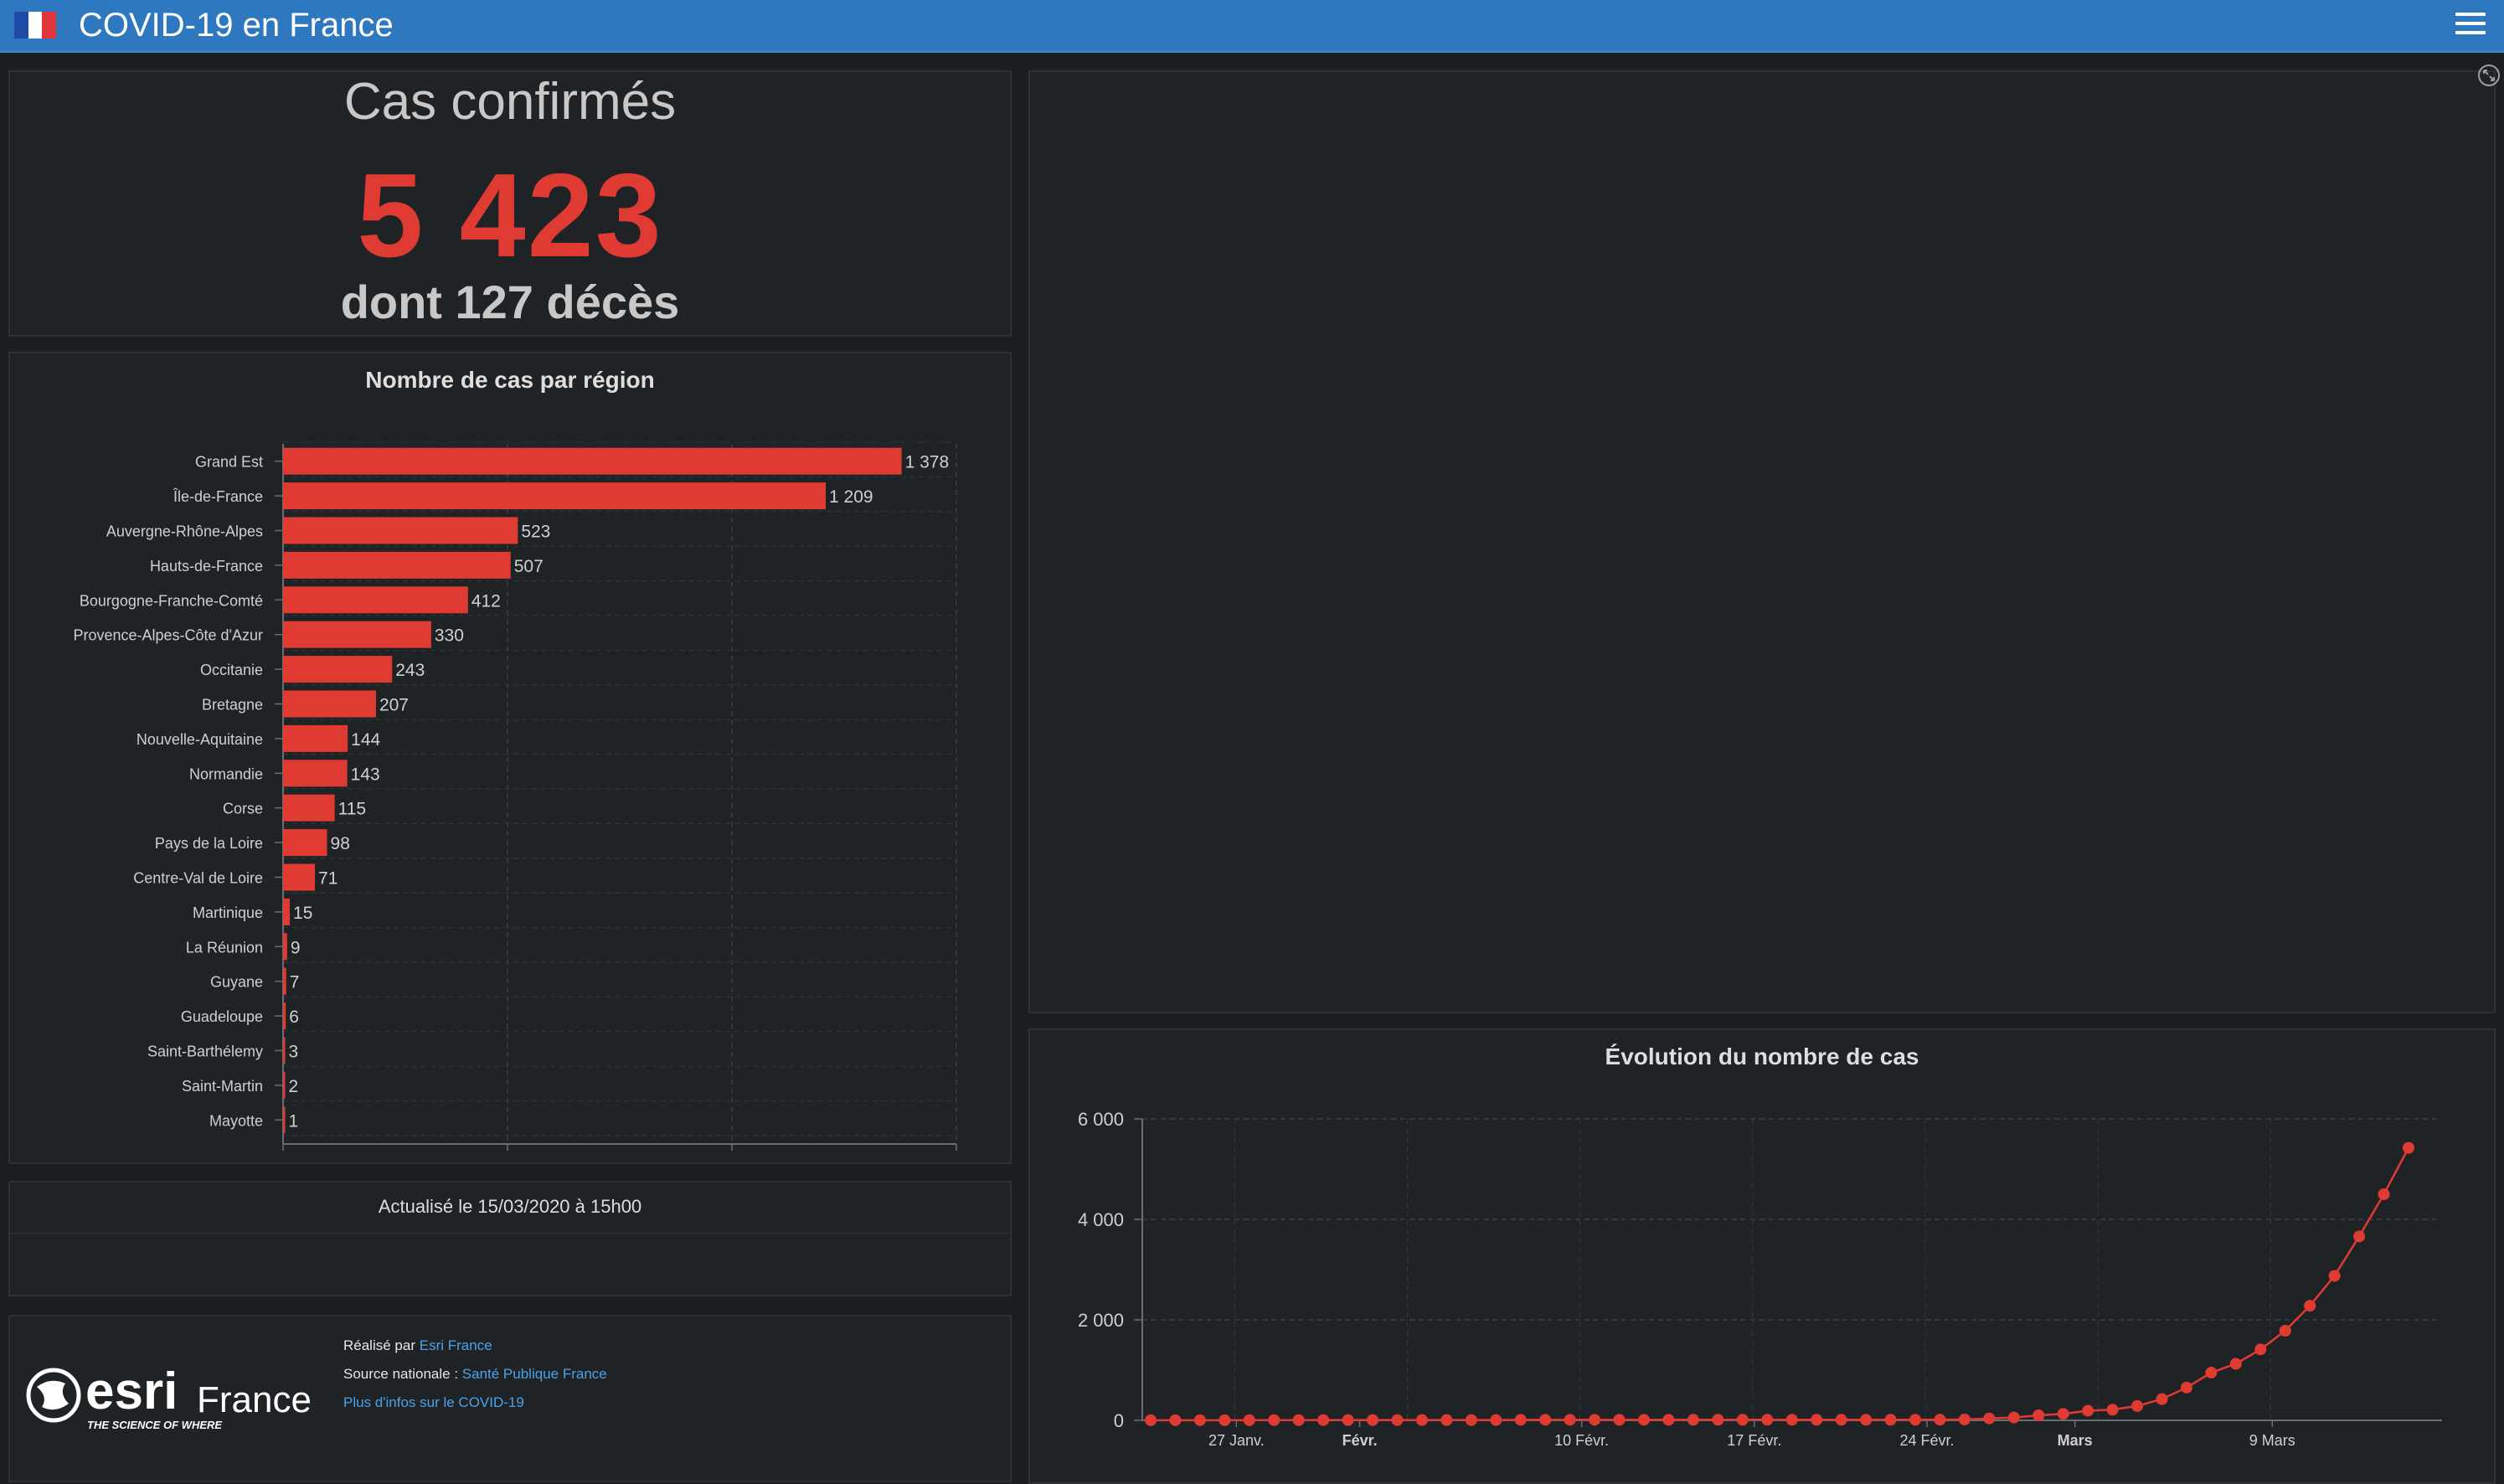 The width and height of the screenshot is (2504, 1484). I want to click on bar-value-label: 243, so click(410, 670).